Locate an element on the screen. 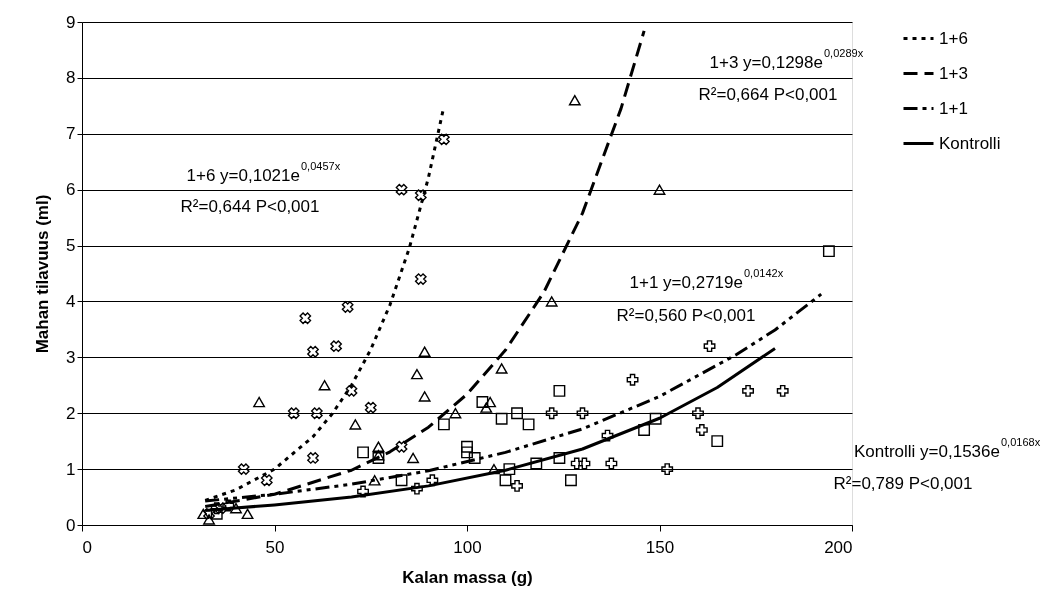 The width and height of the screenshot is (1055, 611). y-tick-label: 0 is located at coordinates (71, 525).